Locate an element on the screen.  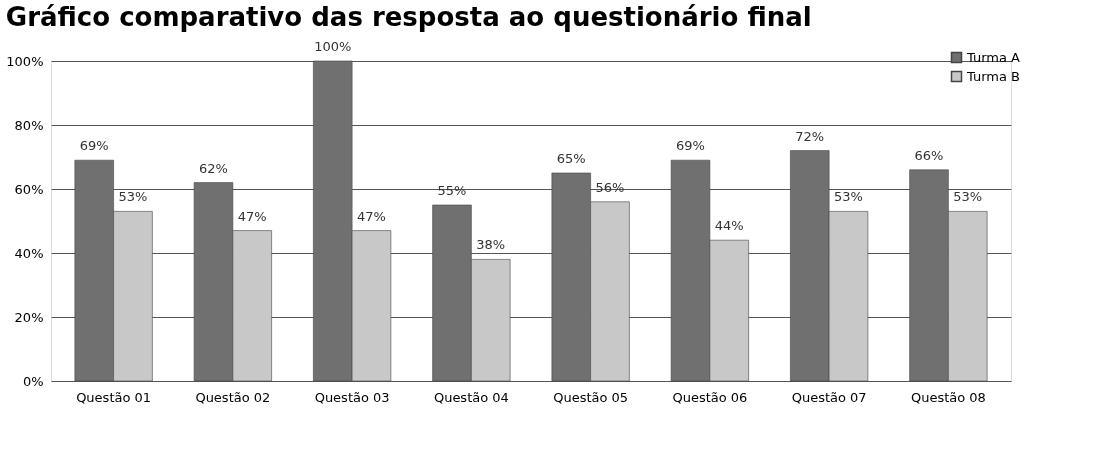
x-tick-label: Questão 05 is located at coordinates (591, 397).